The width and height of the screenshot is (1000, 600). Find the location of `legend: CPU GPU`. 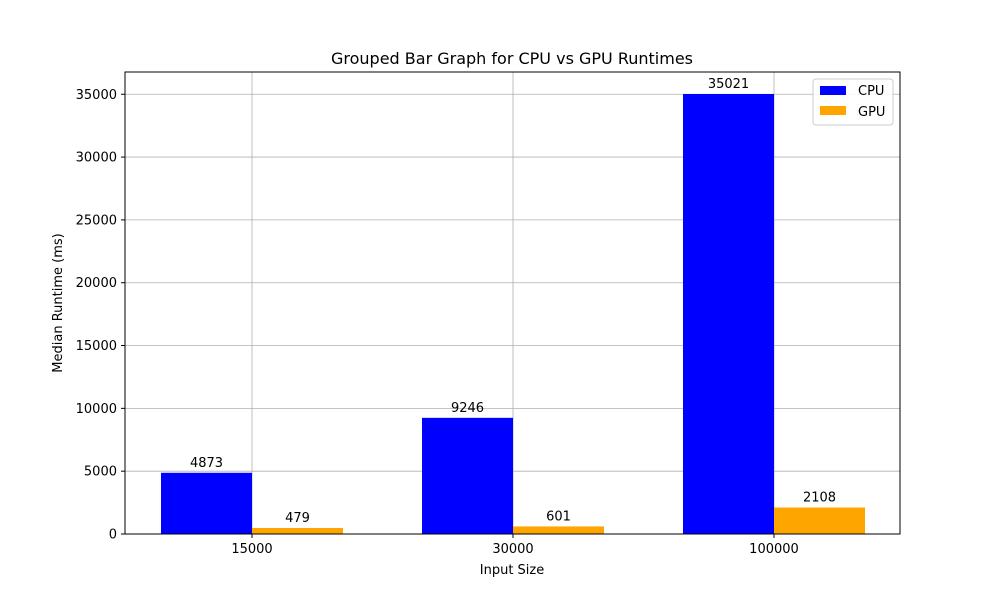

legend: CPU GPU is located at coordinates (853, 102).